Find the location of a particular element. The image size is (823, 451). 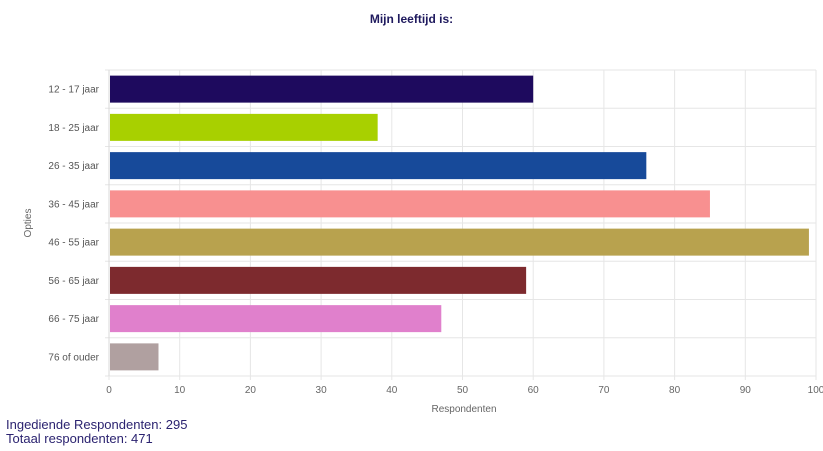

x-tick-label: 30 is located at coordinates (322, 390).